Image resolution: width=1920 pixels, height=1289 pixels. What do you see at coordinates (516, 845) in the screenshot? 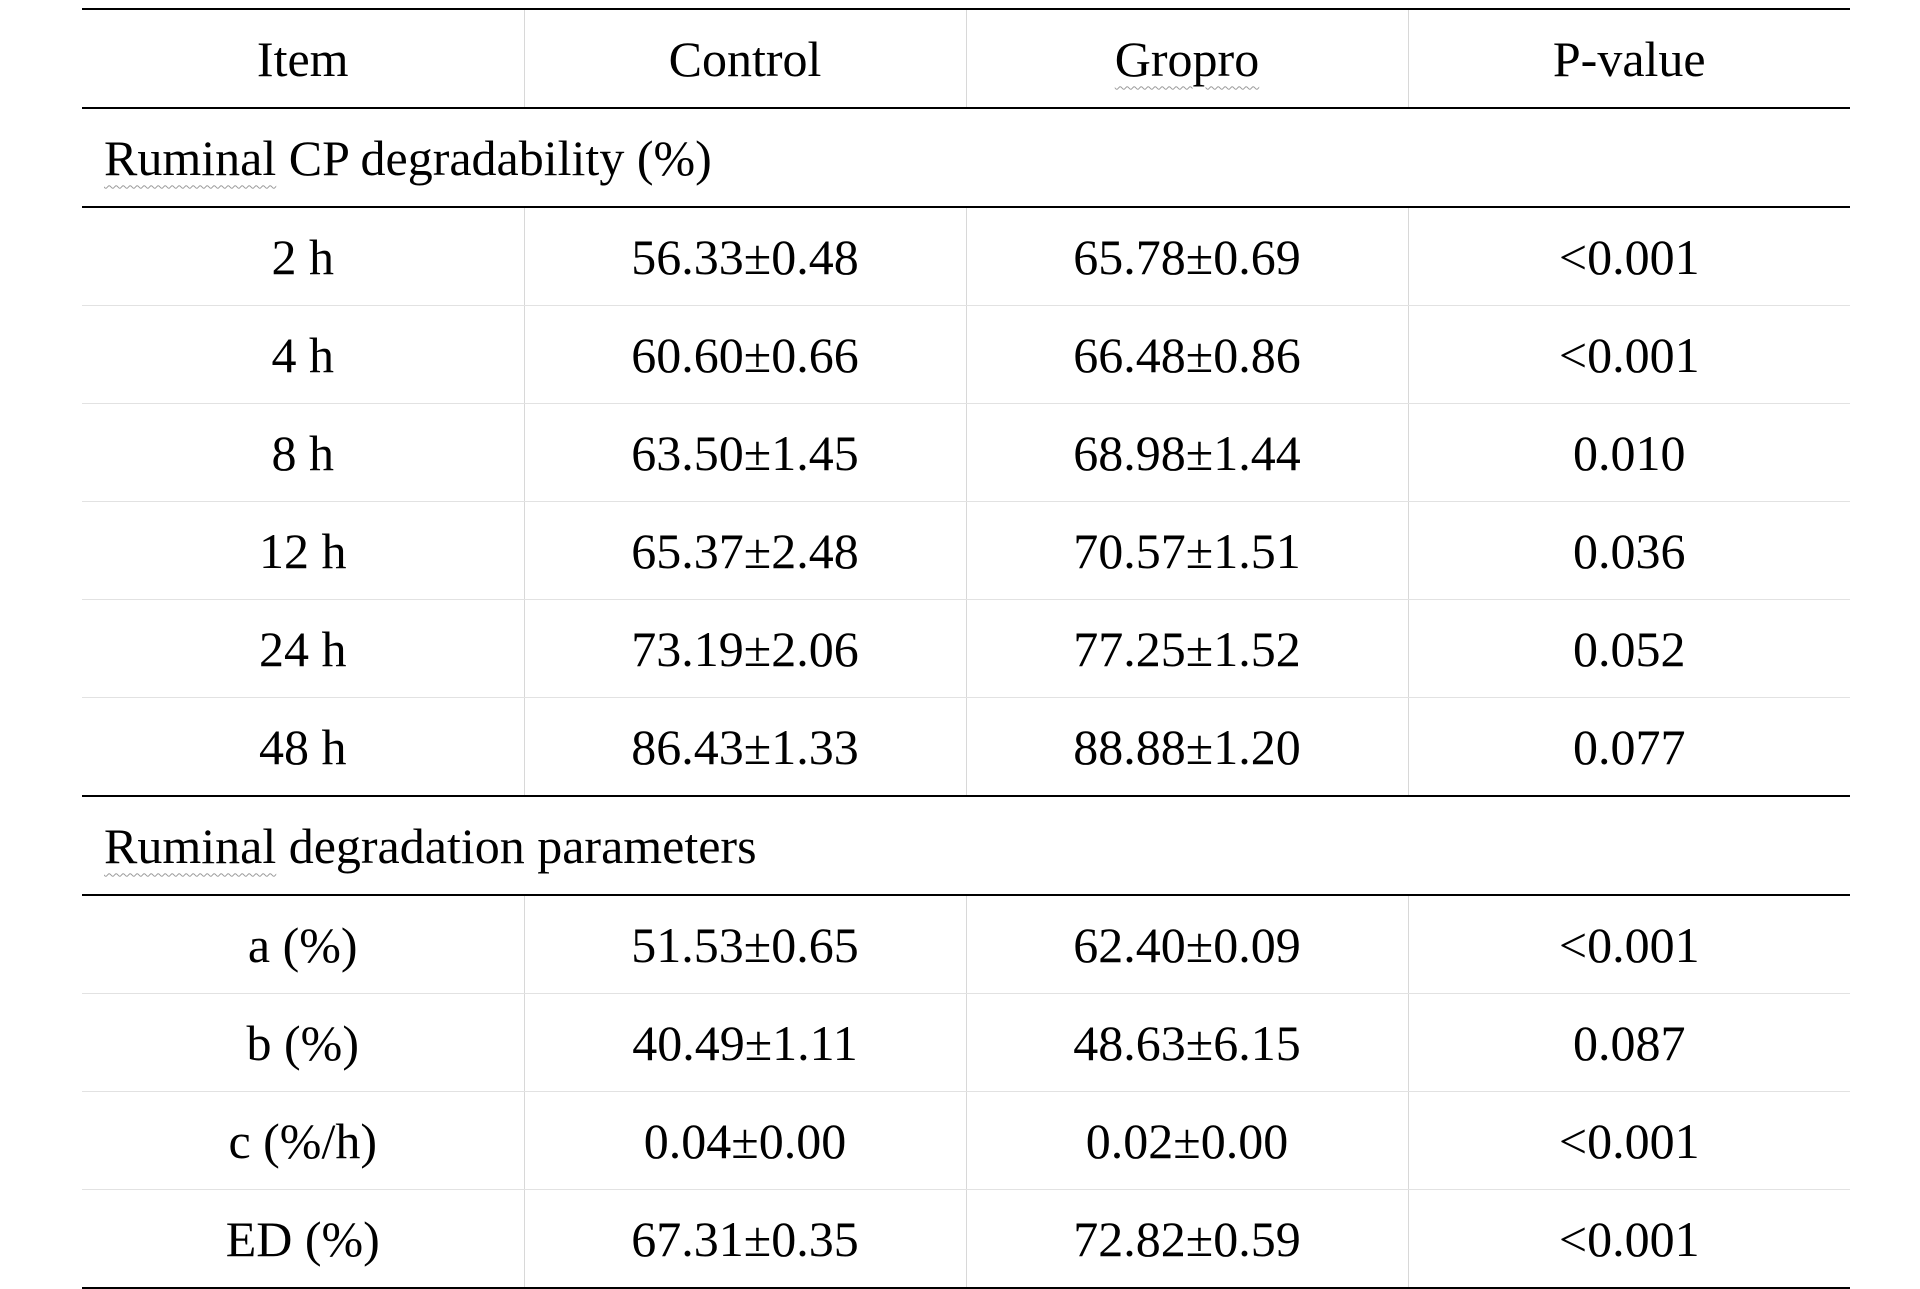
I see `section-title-rest: degradation parameters` at bounding box center [516, 845].